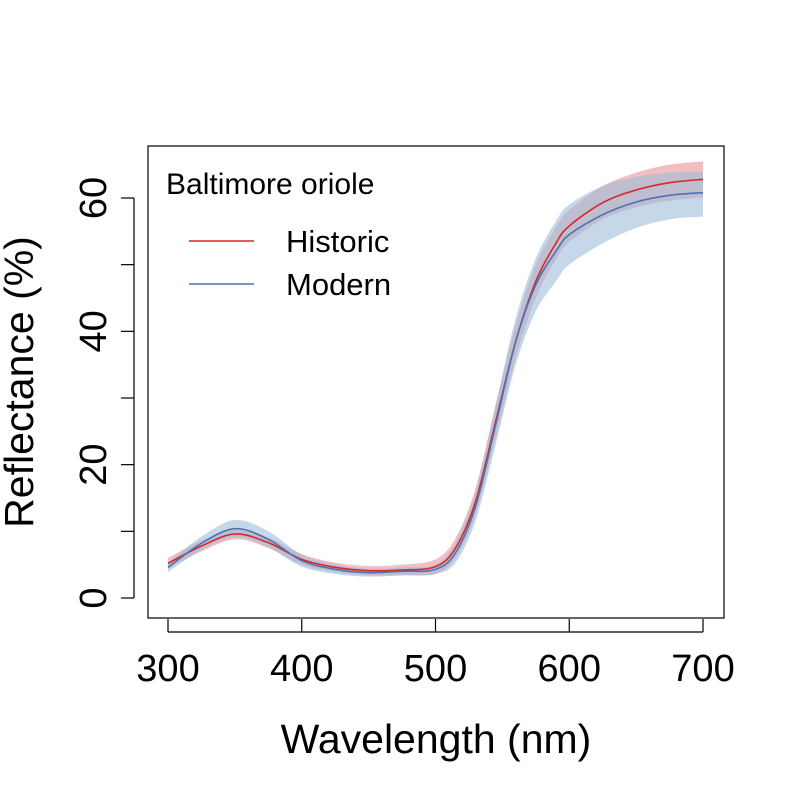  I want to click on x-axis-label: Wavelength (nm), so click(436, 739).